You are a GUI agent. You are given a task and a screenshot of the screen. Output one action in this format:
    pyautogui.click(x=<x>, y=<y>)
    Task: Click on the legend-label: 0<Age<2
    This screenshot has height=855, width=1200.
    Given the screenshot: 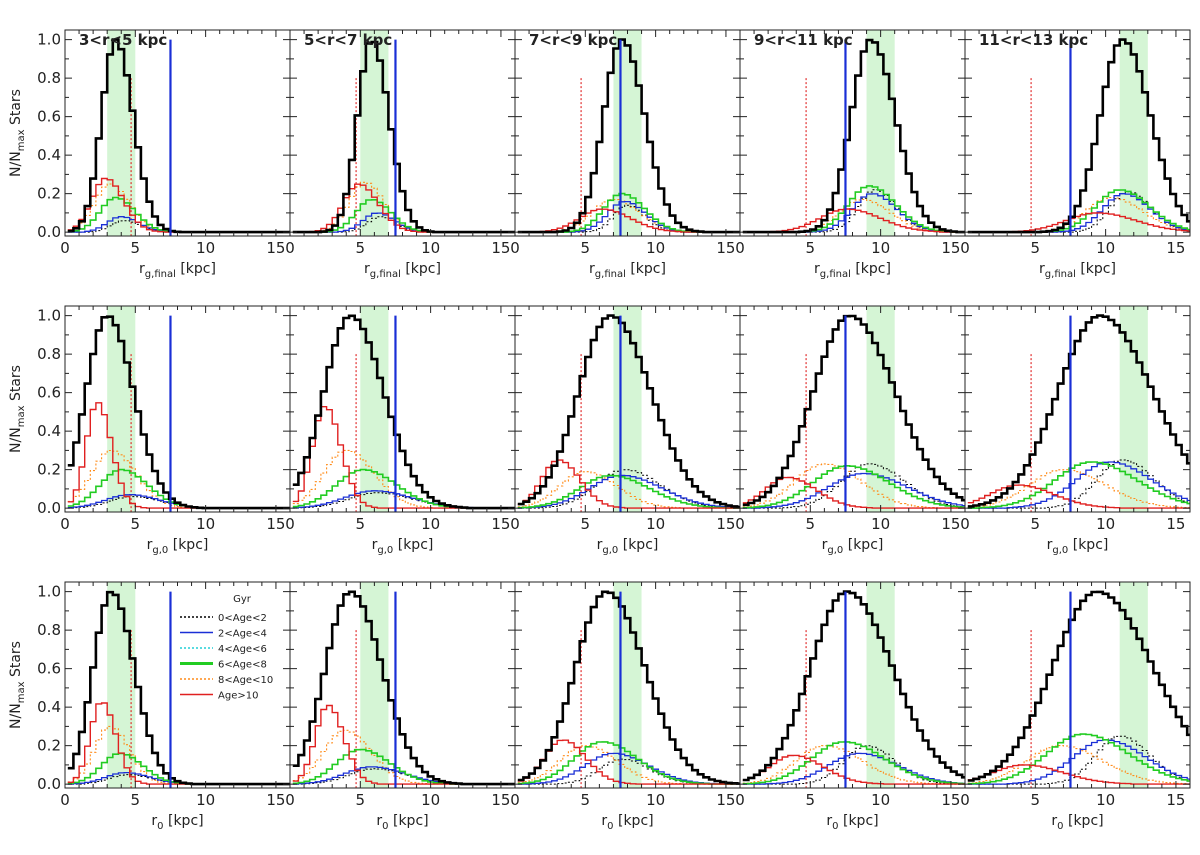 What is the action you would take?
    pyautogui.click(x=242, y=618)
    